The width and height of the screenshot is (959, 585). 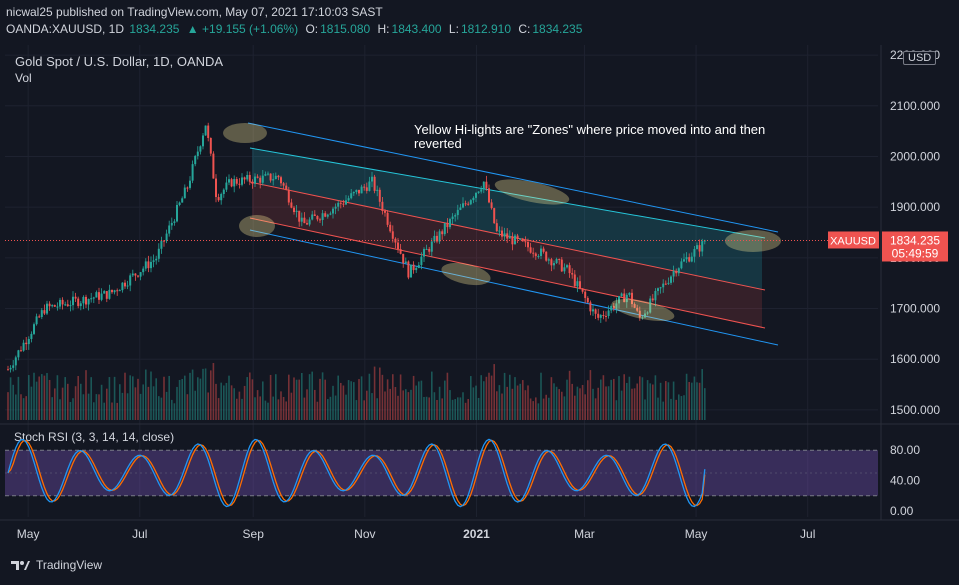 I want to click on stoch-d-line, so click(x=356, y=473).